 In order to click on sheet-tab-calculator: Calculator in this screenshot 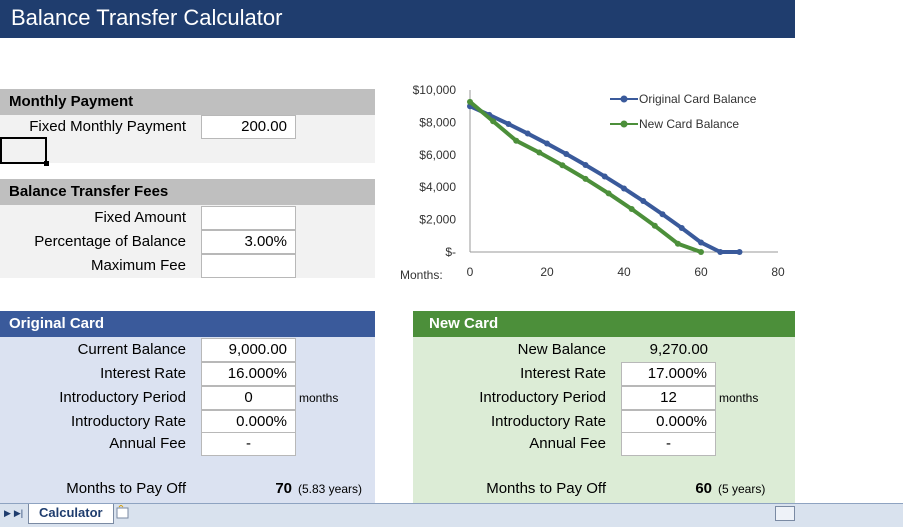, I will do `click(71, 514)`.